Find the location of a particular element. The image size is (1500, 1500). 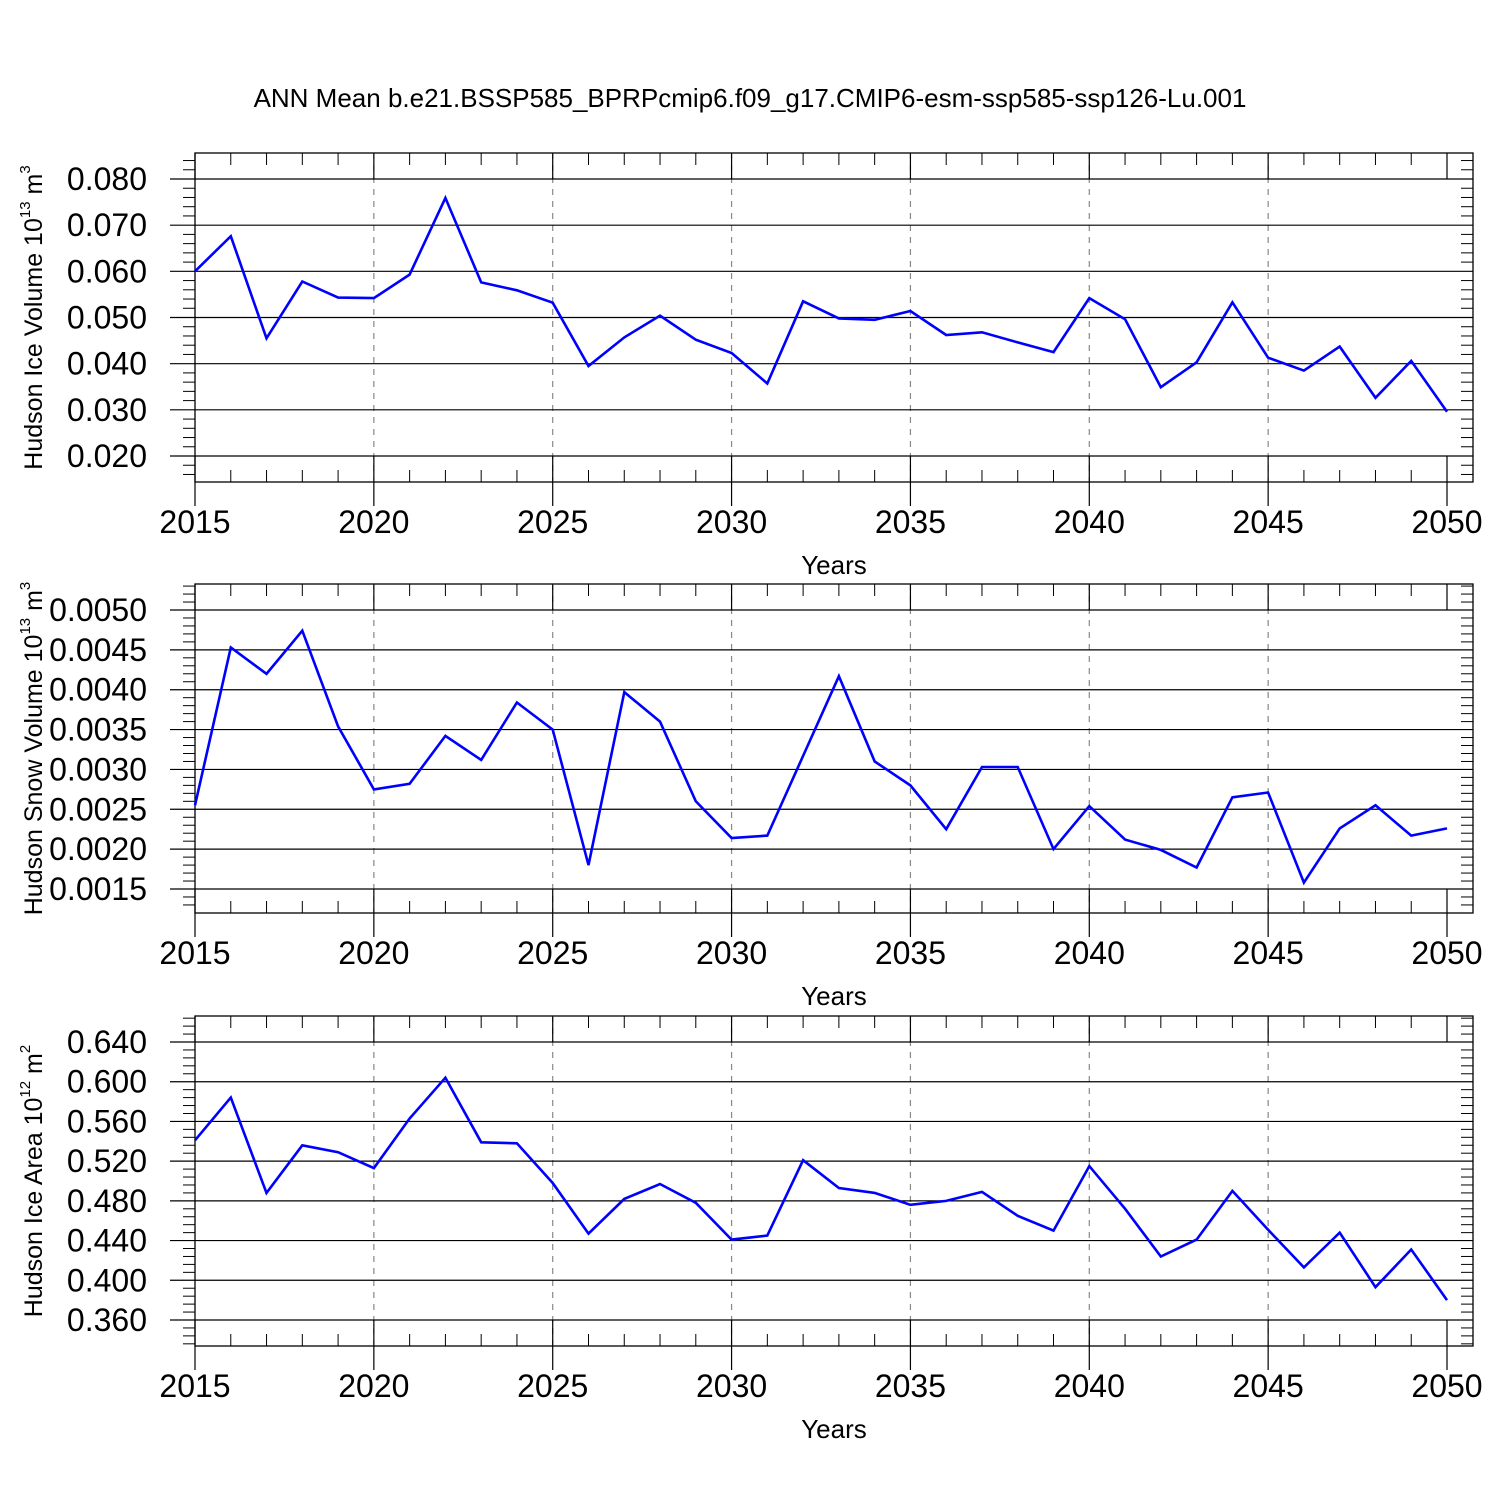

y-tick-label: 0.0020 is located at coordinates (98, 849).